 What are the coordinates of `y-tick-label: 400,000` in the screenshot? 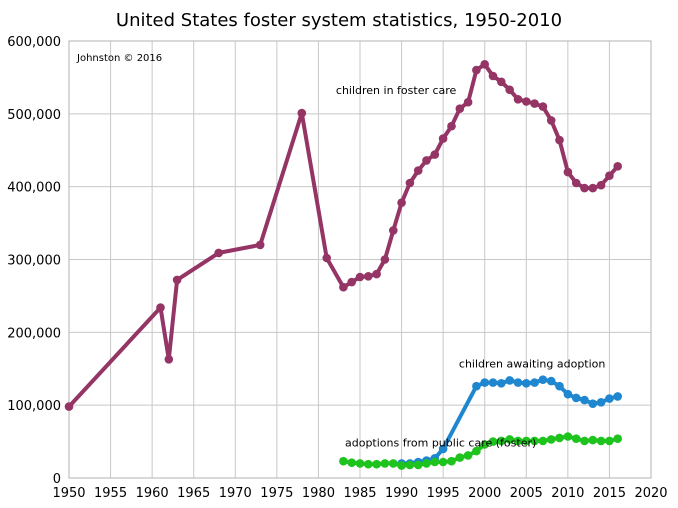 It's located at (34, 188).